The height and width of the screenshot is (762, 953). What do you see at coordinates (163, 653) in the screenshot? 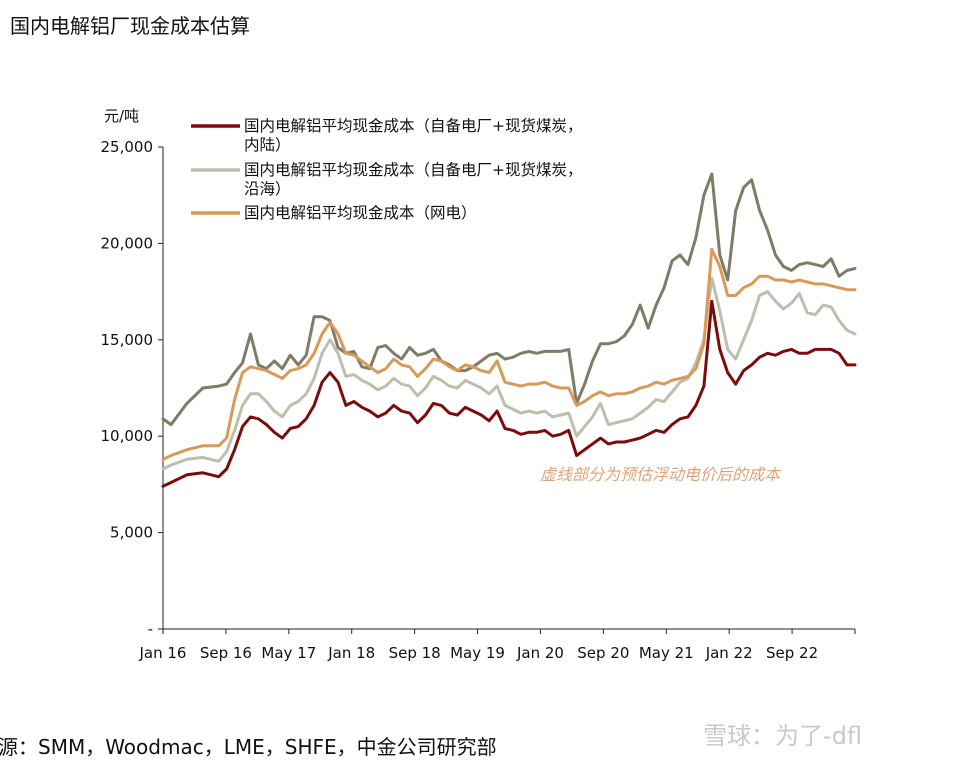
I see `x-tick-label: Jan 16` at bounding box center [163, 653].